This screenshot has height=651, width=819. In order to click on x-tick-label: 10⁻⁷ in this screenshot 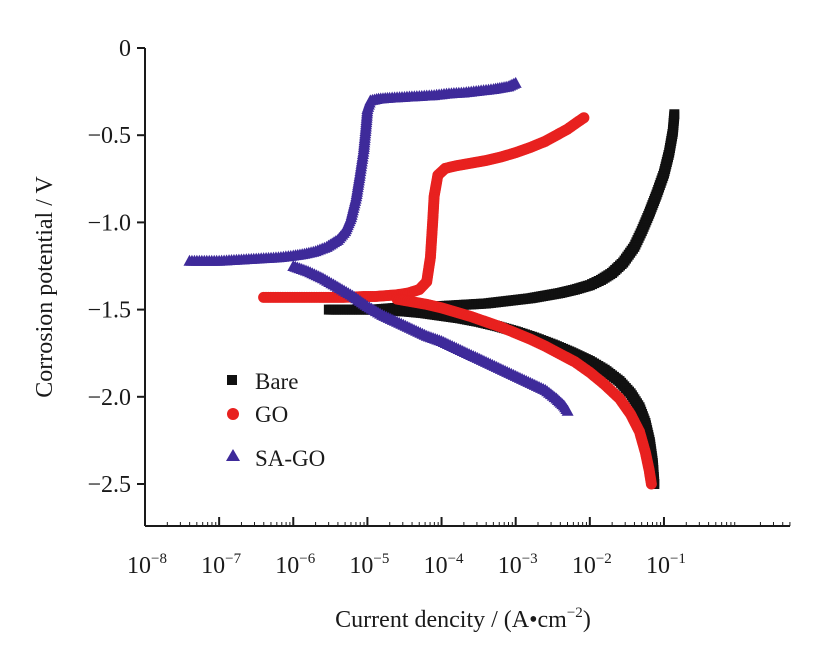, I will do `click(221, 565)`.